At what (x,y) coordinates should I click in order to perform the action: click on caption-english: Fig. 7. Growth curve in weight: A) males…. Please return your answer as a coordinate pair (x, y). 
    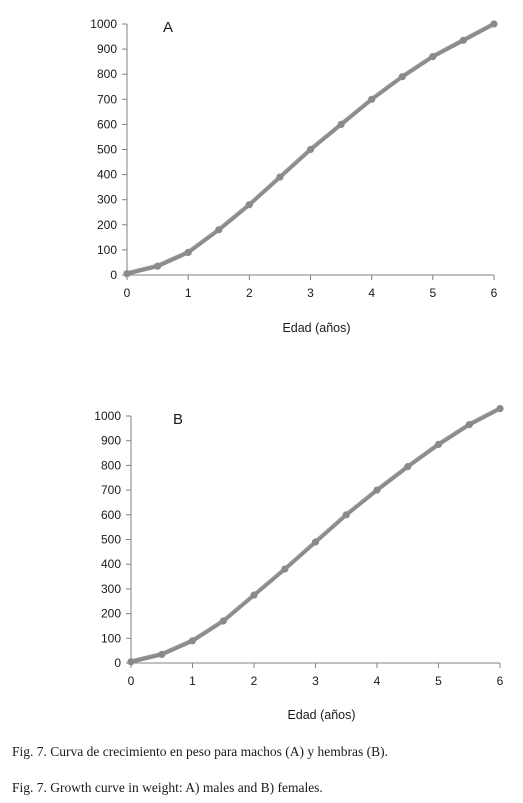
    Looking at the image, I should click on (167, 787).